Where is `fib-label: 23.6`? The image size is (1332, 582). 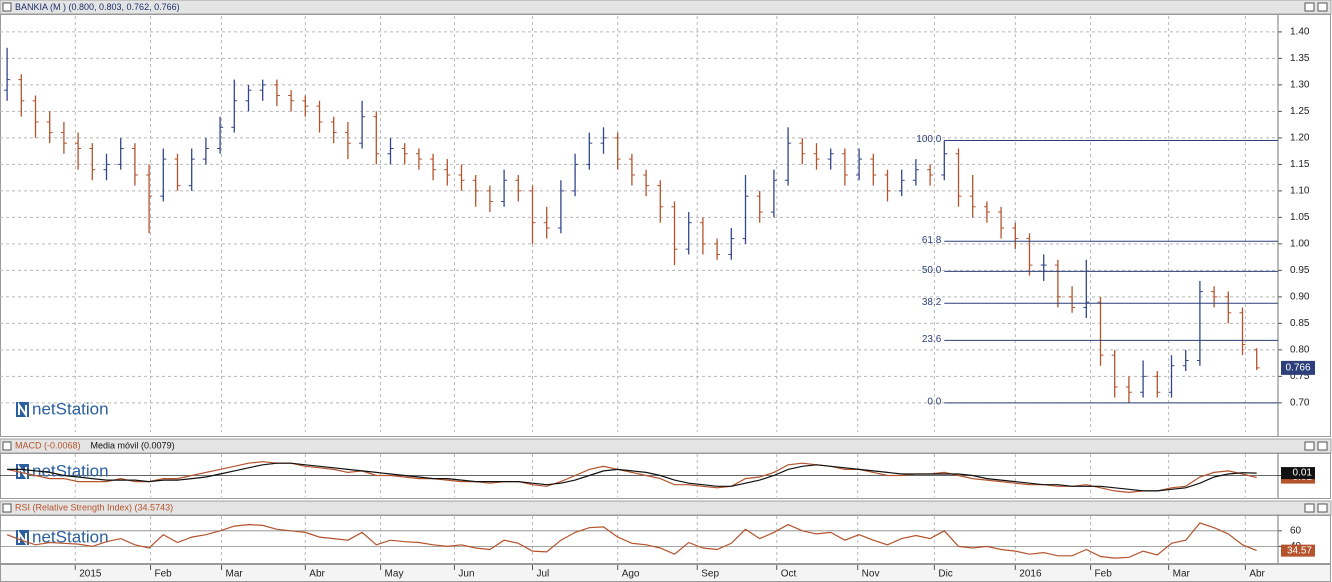
fib-label: 23.6 is located at coordinates (932, 339).